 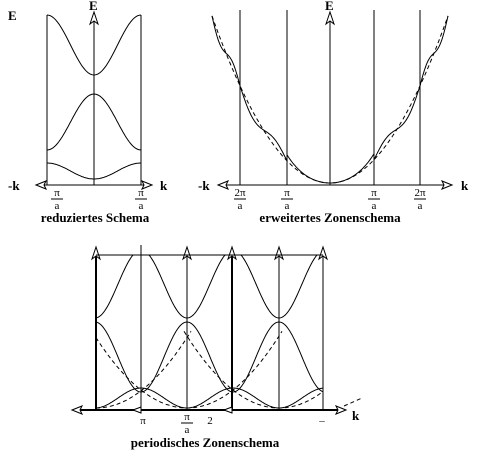 What do you see at coordinates (330, 217) in the screenshot?
I see `caption: erweitertes Zonenschema` at bounding box center [330, 217].